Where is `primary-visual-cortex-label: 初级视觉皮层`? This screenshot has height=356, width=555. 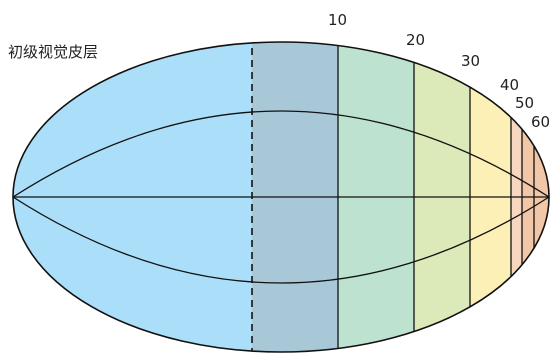 primary-visual-cortex-label: 初级视觉皮层 is located at coordinates (53, 52).